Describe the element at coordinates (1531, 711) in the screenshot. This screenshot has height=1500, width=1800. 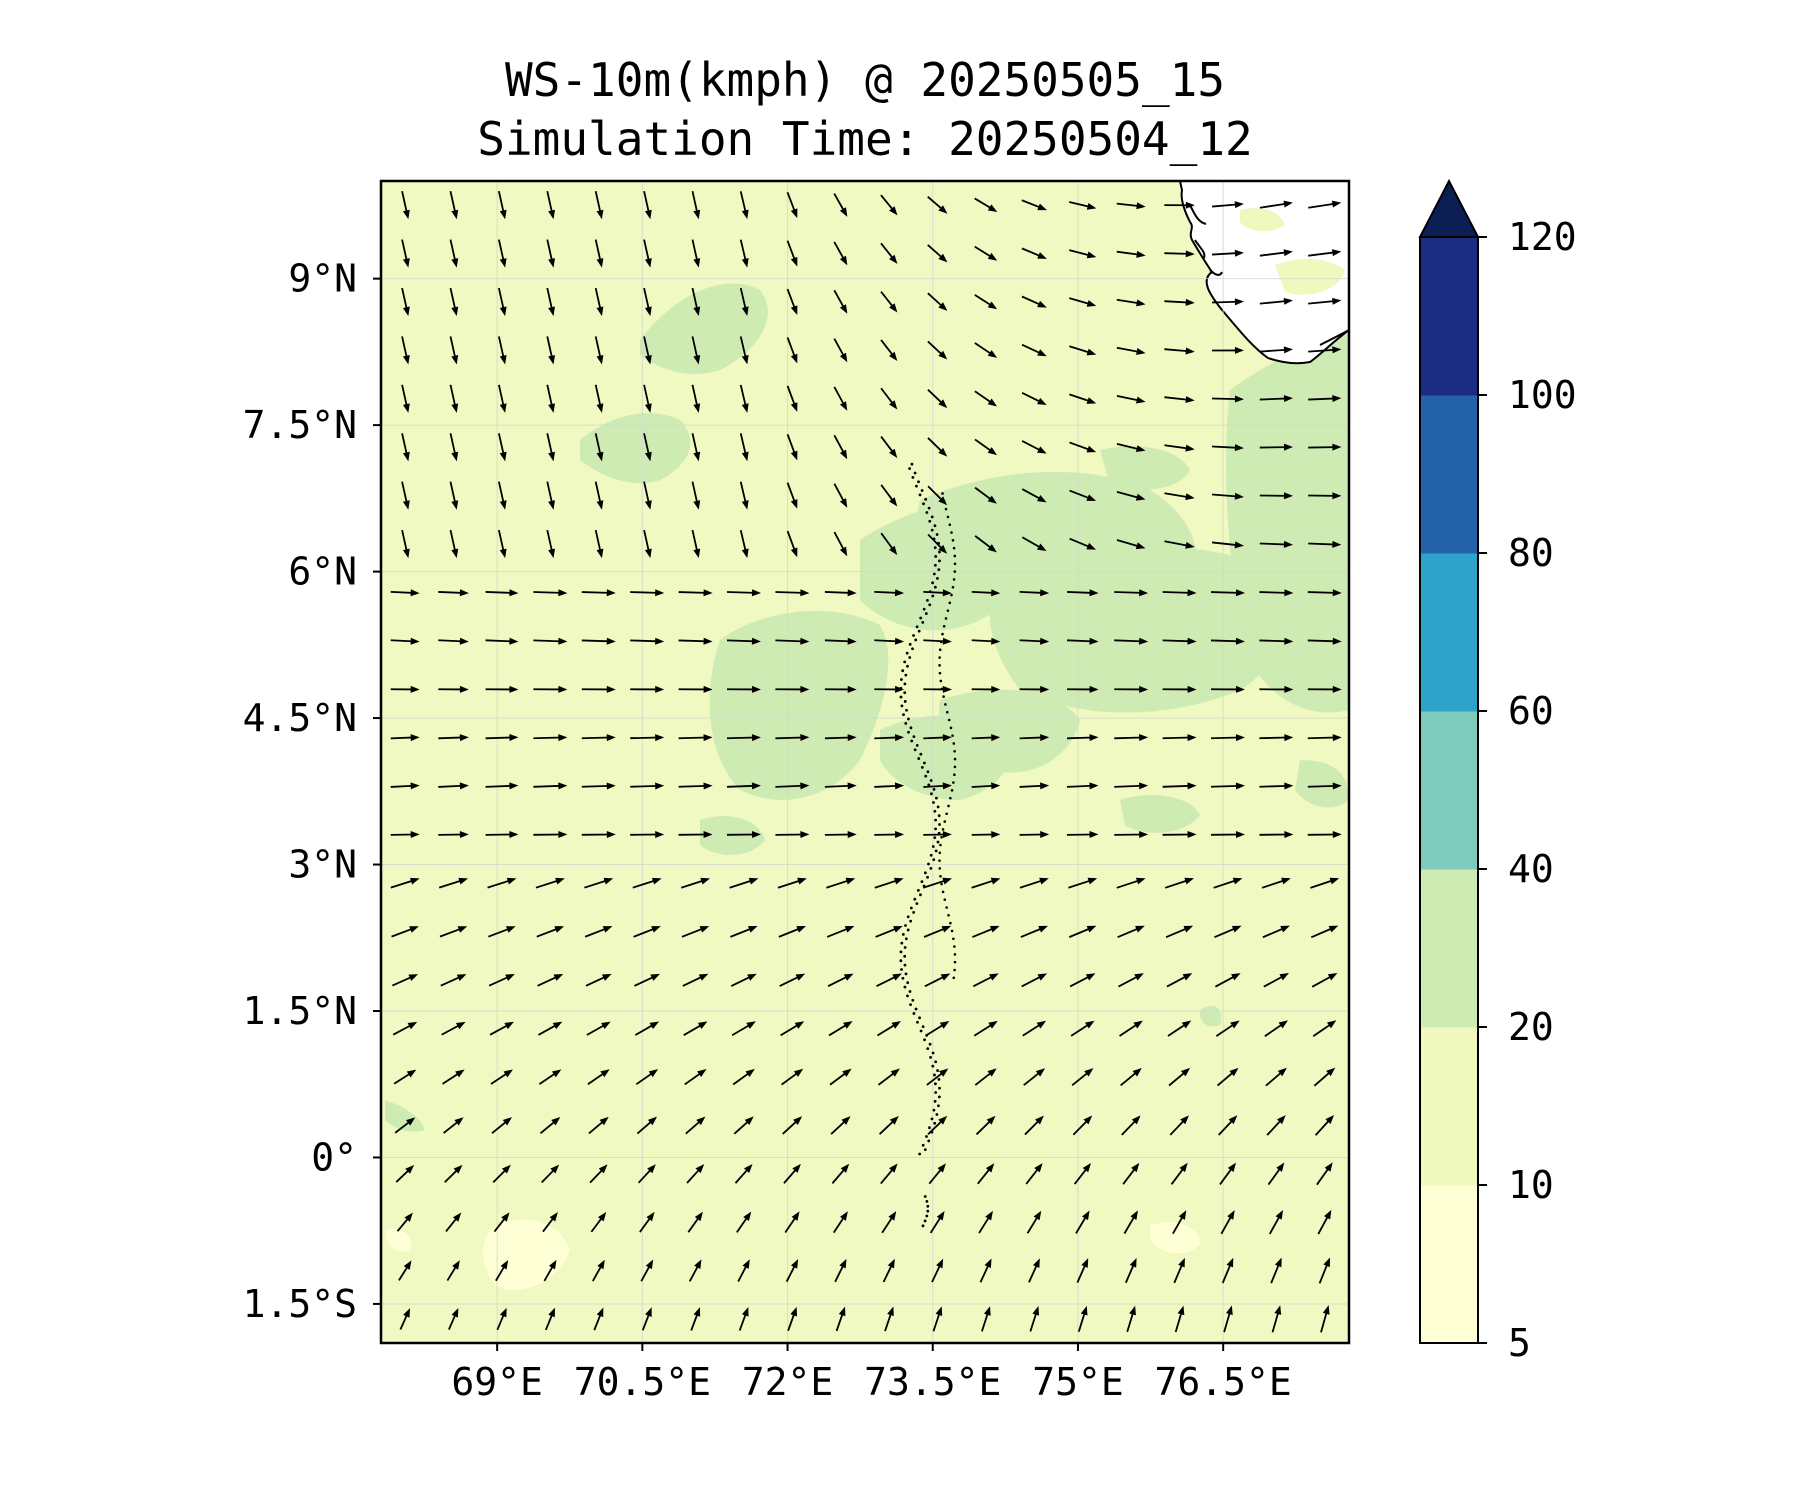
I see `colorbar-tick-label: 60` at that location.